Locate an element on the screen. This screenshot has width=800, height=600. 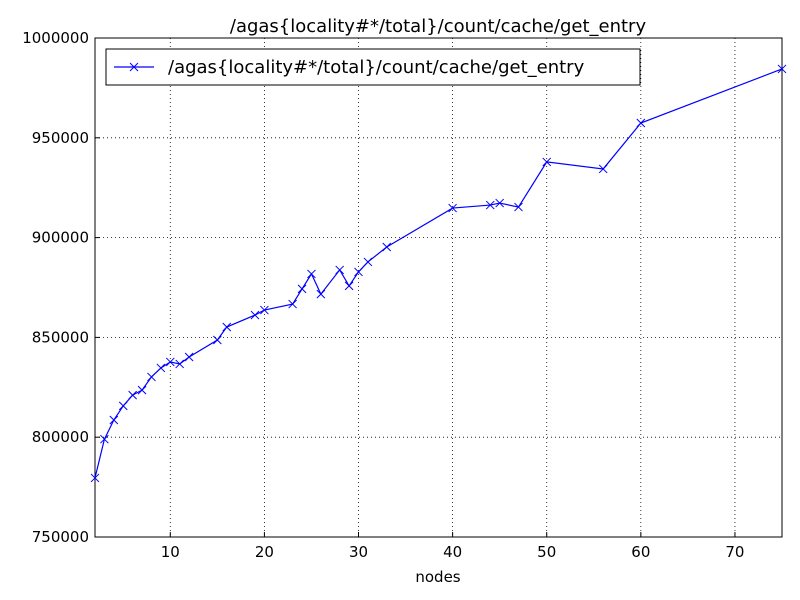
x-tick-label: 30 is located at coordinates (358, 552).